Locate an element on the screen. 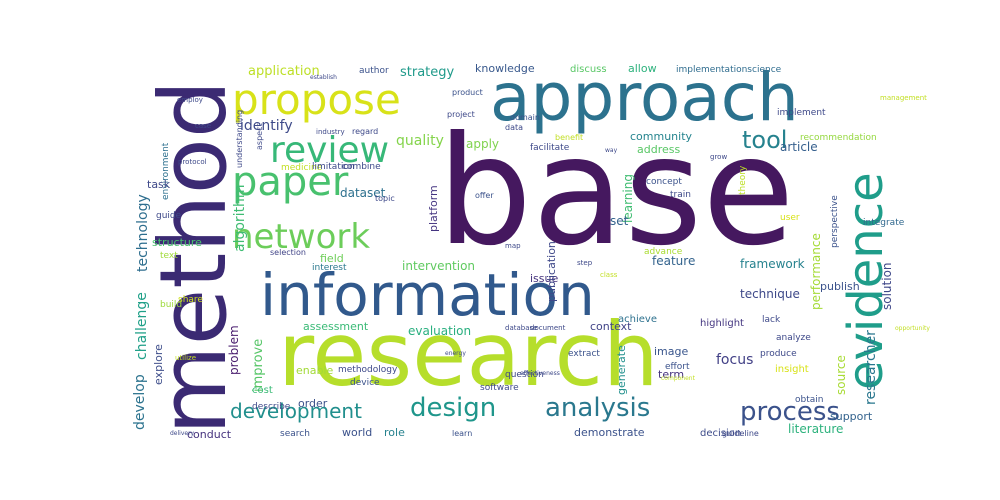  word-evaluation: evaluation is located at coordinates (439, 331).